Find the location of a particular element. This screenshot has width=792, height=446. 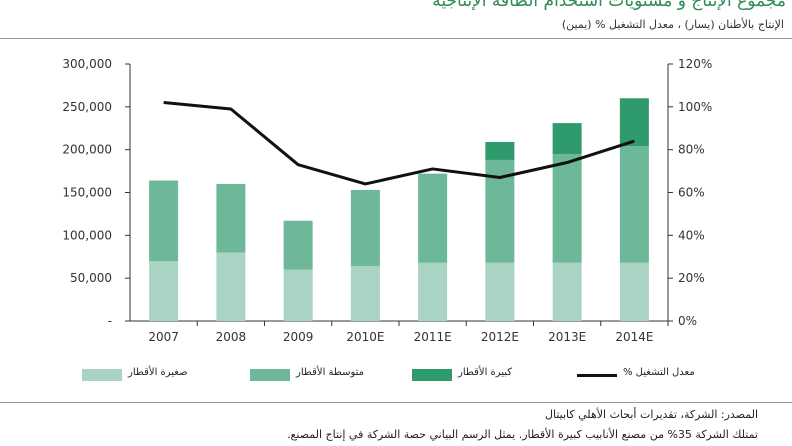

x-tick-label: 2012E is located at coordinates (500, 337).